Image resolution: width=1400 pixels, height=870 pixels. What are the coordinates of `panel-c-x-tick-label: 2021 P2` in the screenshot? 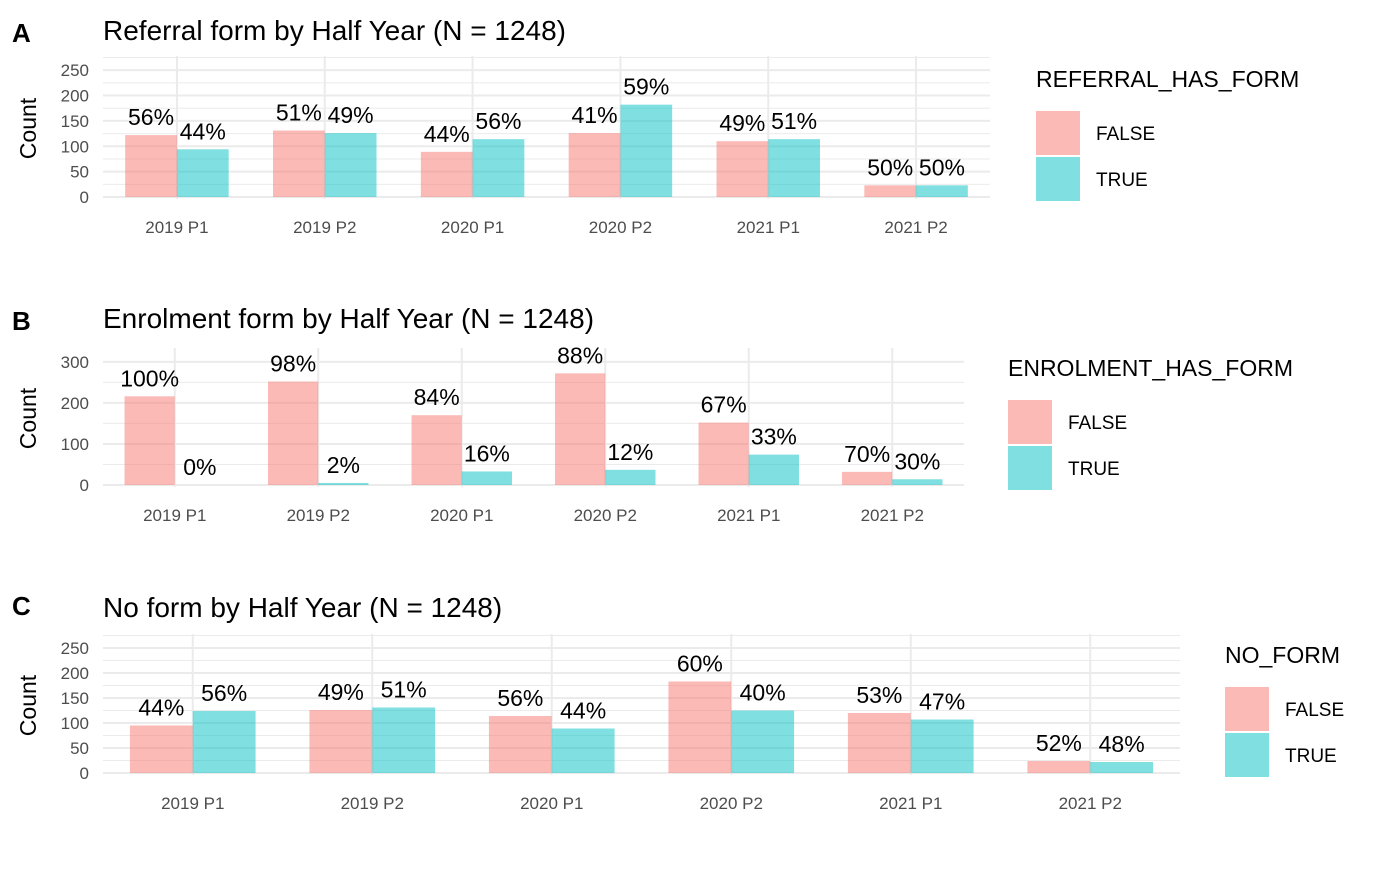 It's located at (1090, 803).